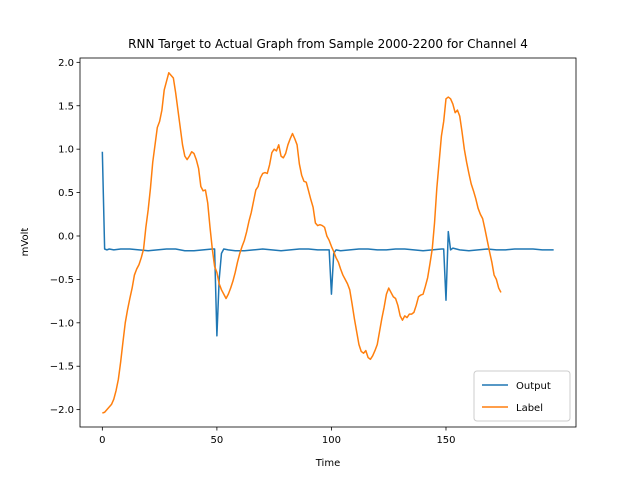  I want to click on y-tick-label: −1.5, so click(62, 367).